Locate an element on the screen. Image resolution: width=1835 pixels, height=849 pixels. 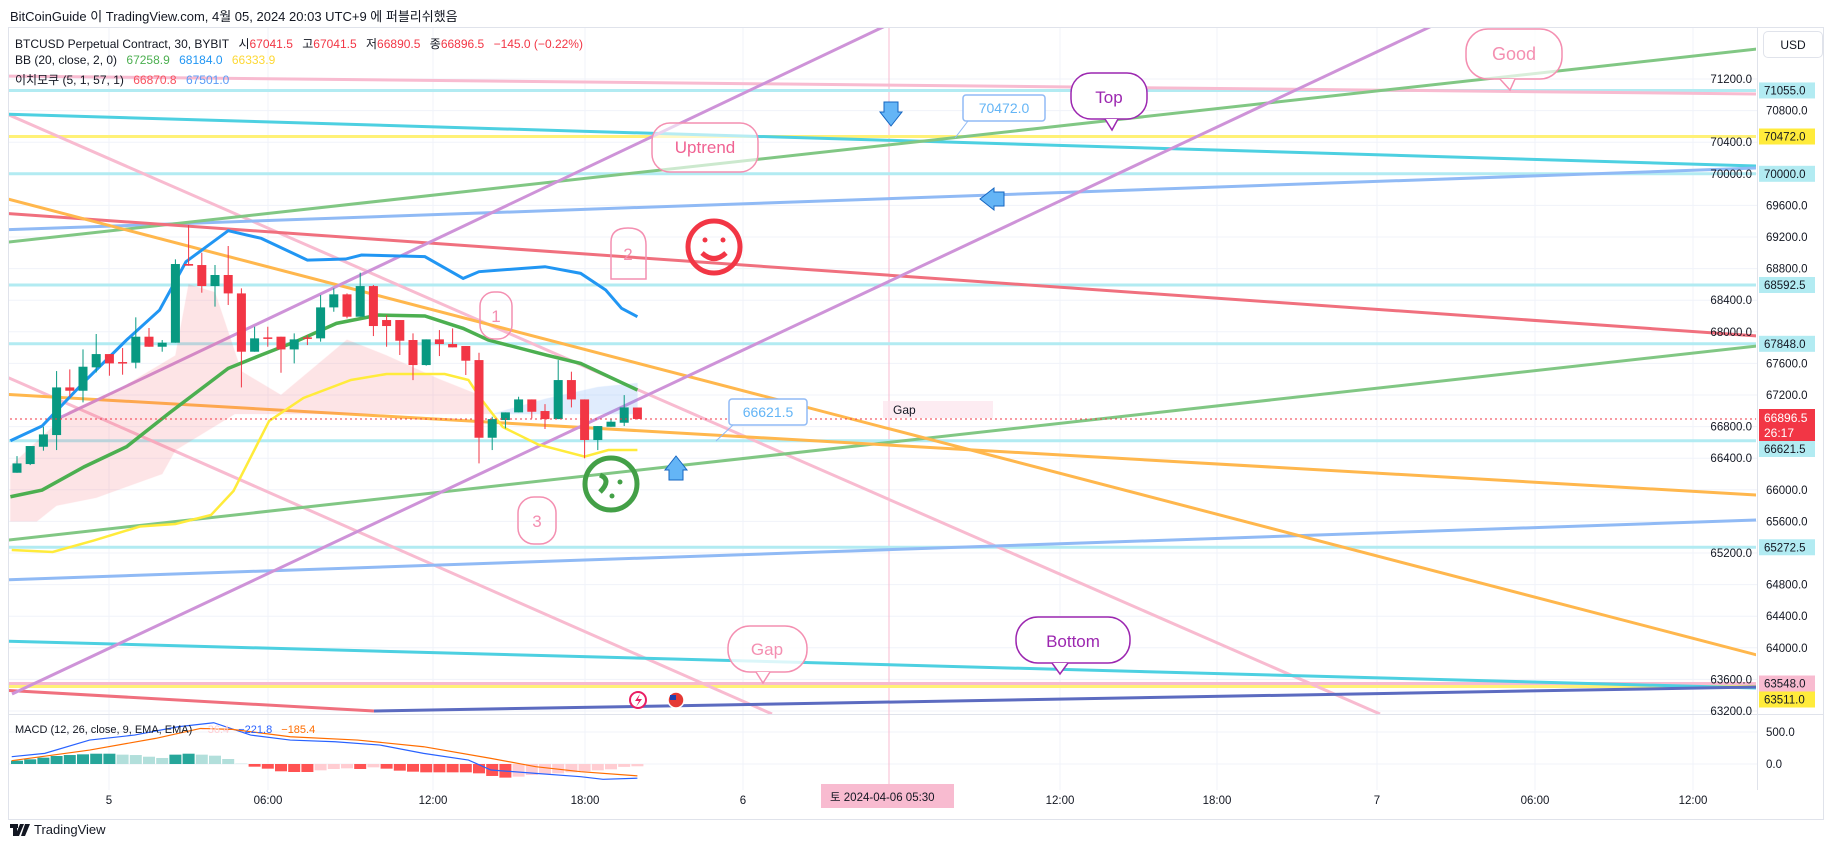
event-icon-lightning is located at coordinates (638, 700).